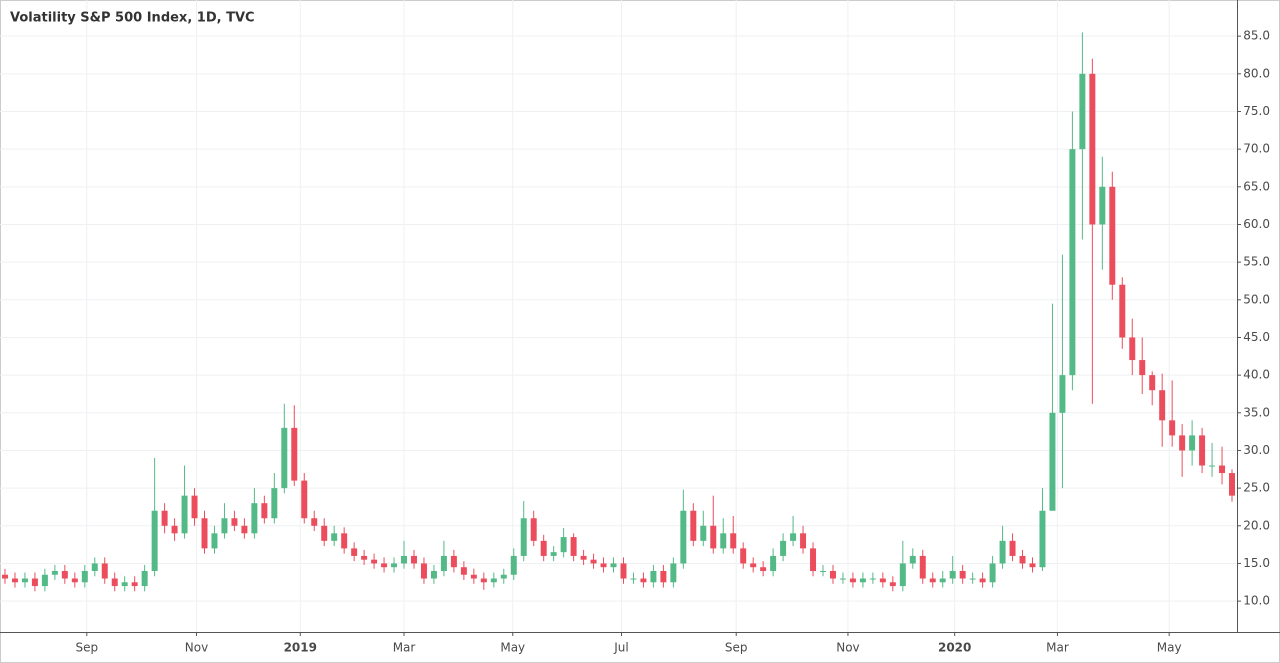 This screenshot has height=663, width=1280. What do you see at coordinates (1256, 563) in the screenshot?
I see `y-tick-label: 15.0` at bounding box center [1256, 563].